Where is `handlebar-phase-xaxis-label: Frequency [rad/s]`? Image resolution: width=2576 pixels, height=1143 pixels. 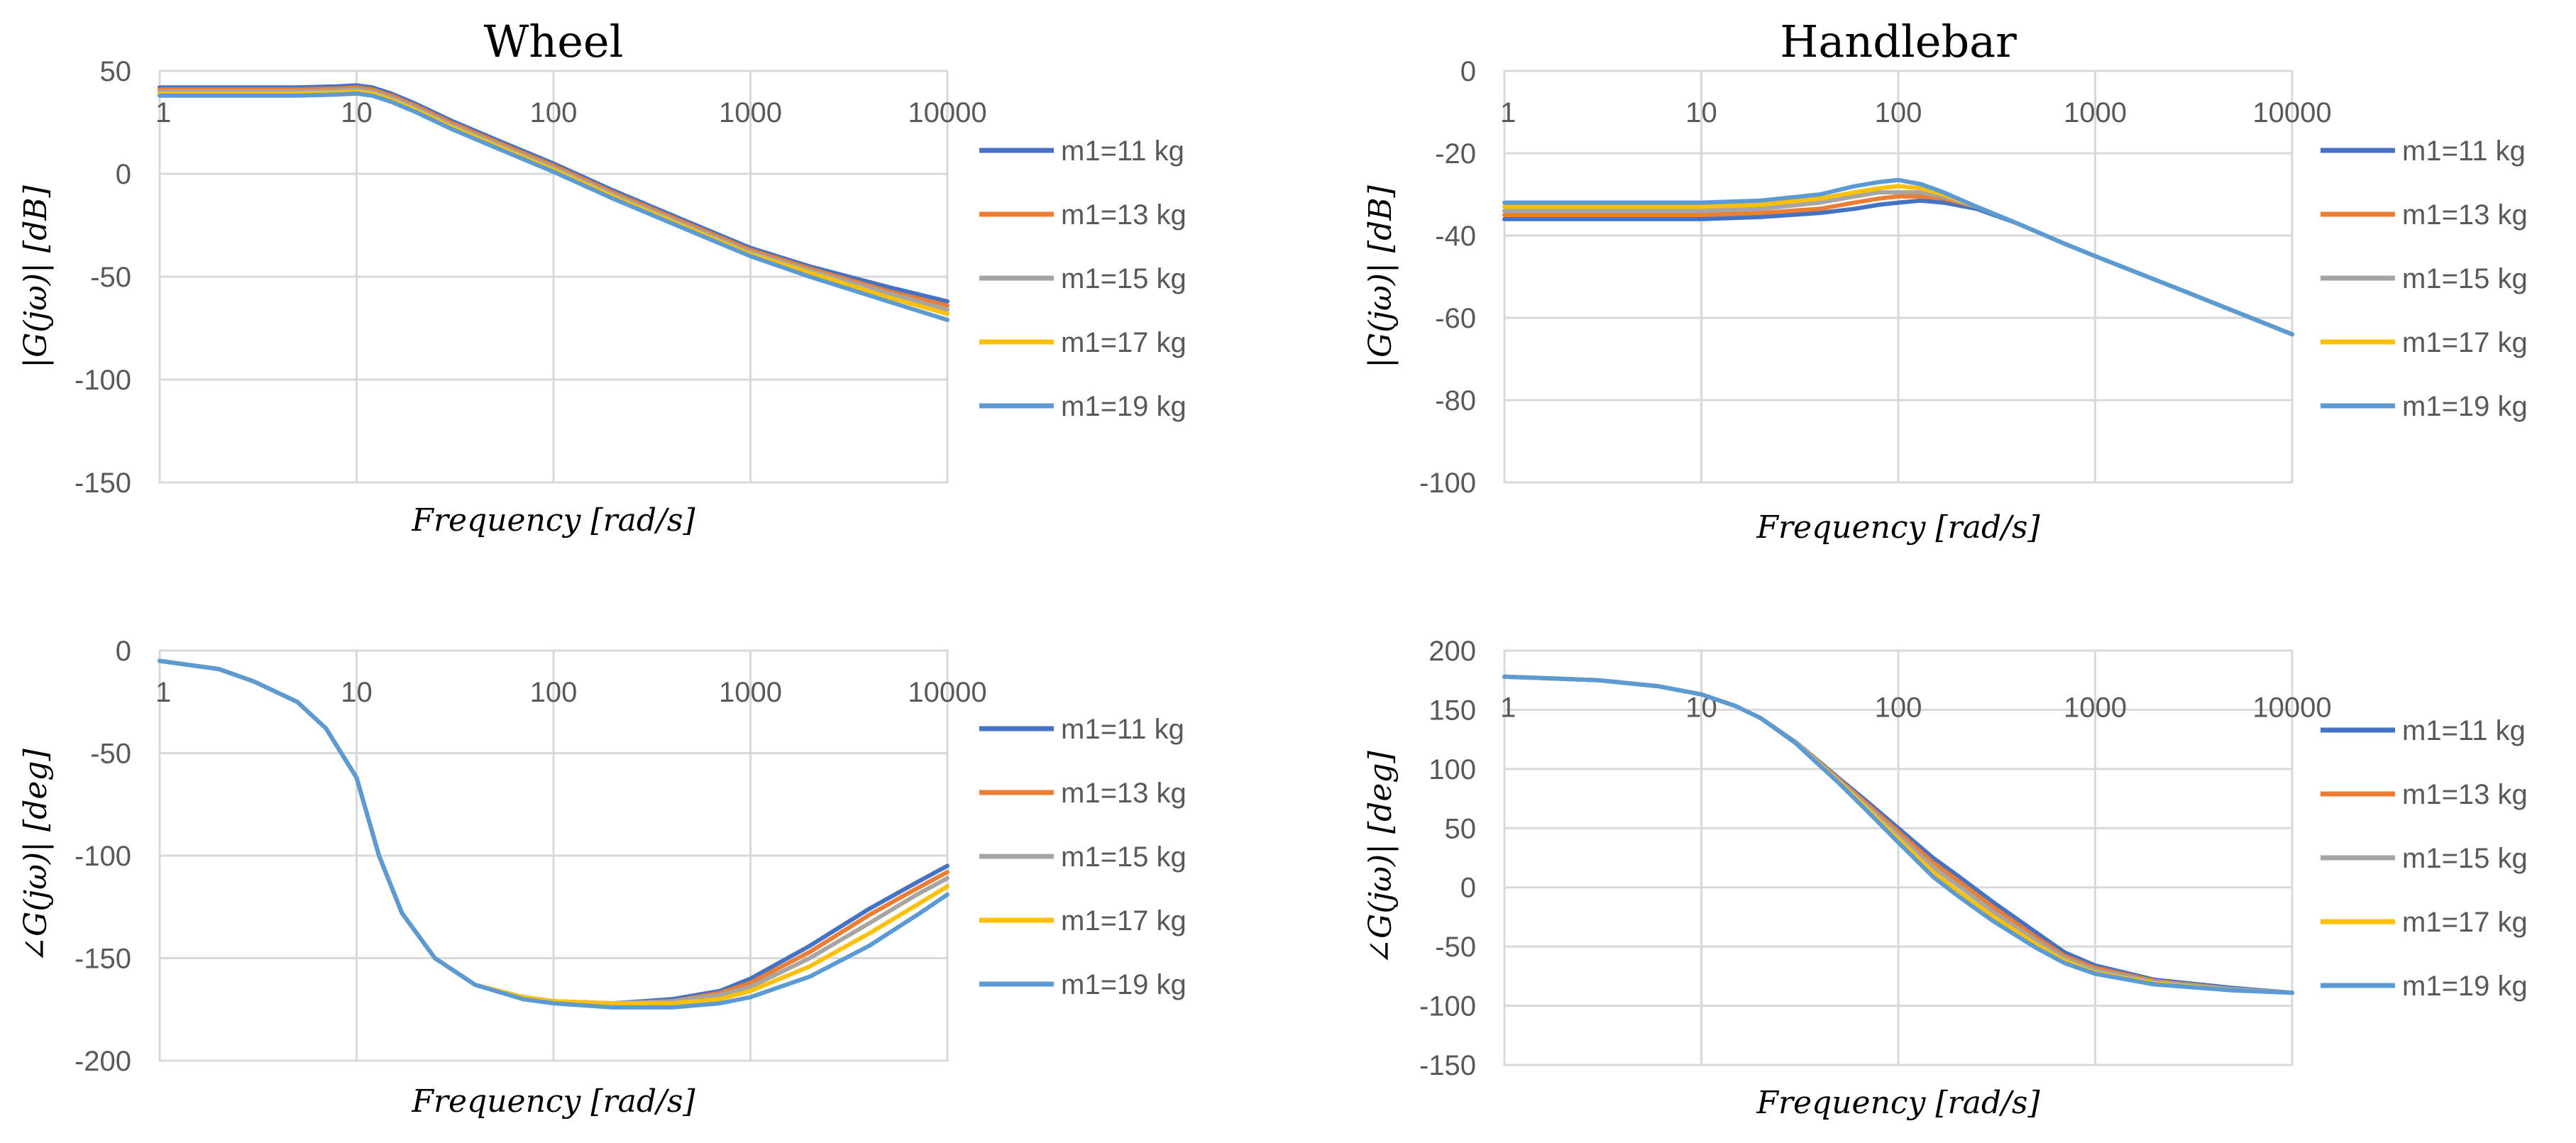
handlebar-phase-xaxis-label: Frequency [rad/s] is located at coordinates (1898, 1103).